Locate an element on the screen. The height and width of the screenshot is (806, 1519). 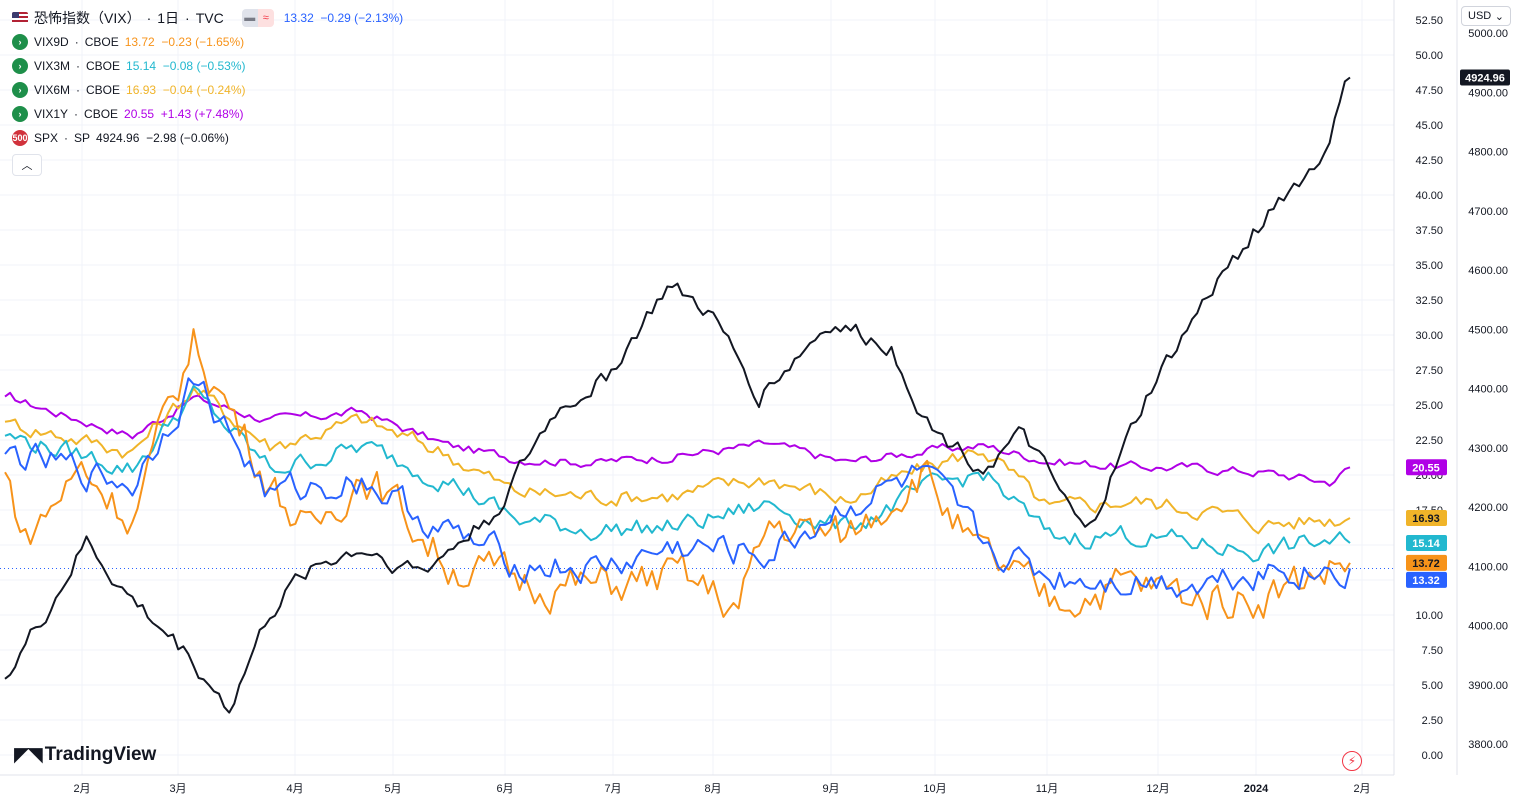
legend-row-spx: 500 SPX · SP 4924.96 −2.98 (−0.06%) is located at coordinates (120, 138).